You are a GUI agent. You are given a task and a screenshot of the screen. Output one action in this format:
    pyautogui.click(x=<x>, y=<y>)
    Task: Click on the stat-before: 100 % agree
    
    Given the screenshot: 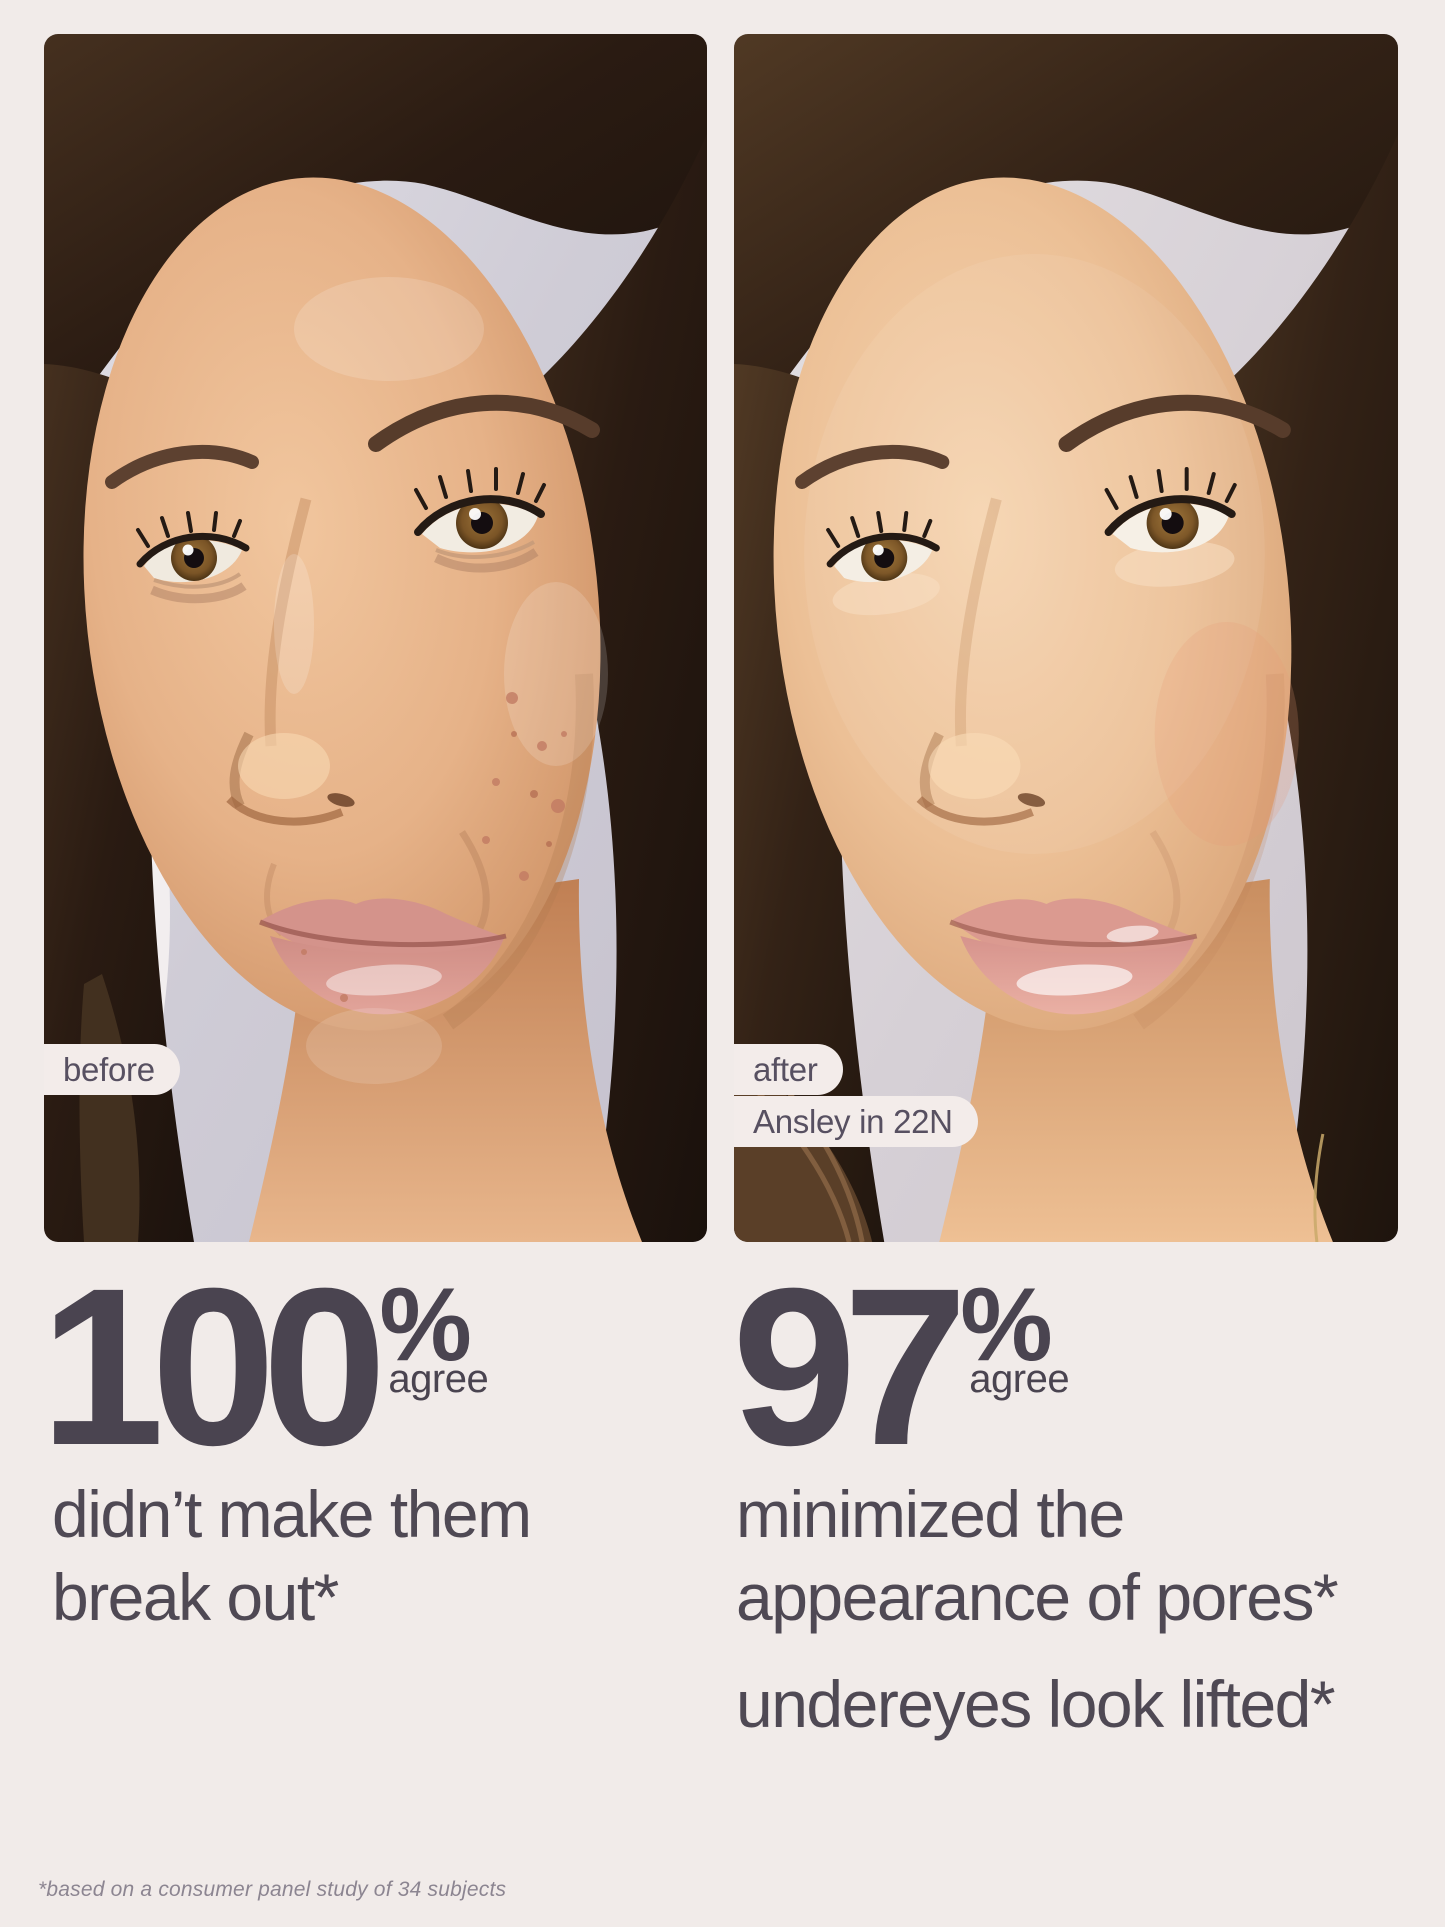 What is the action you would take?
    pyautogui.click(x=264, y=1367)
    